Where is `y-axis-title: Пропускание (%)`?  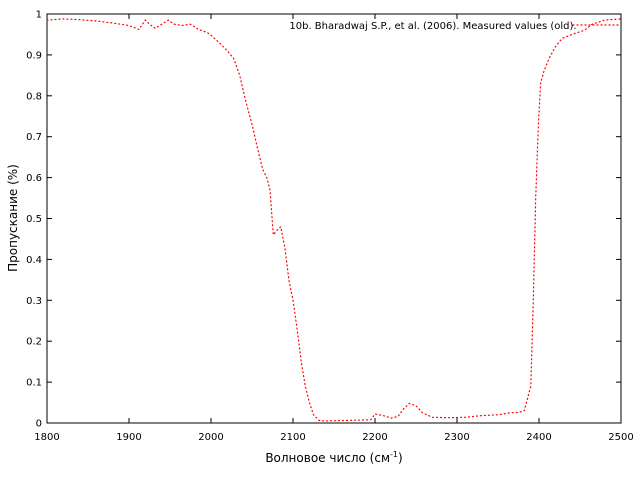
y-axis-title: Пропускание (%) is located at coordinates (13, 218).